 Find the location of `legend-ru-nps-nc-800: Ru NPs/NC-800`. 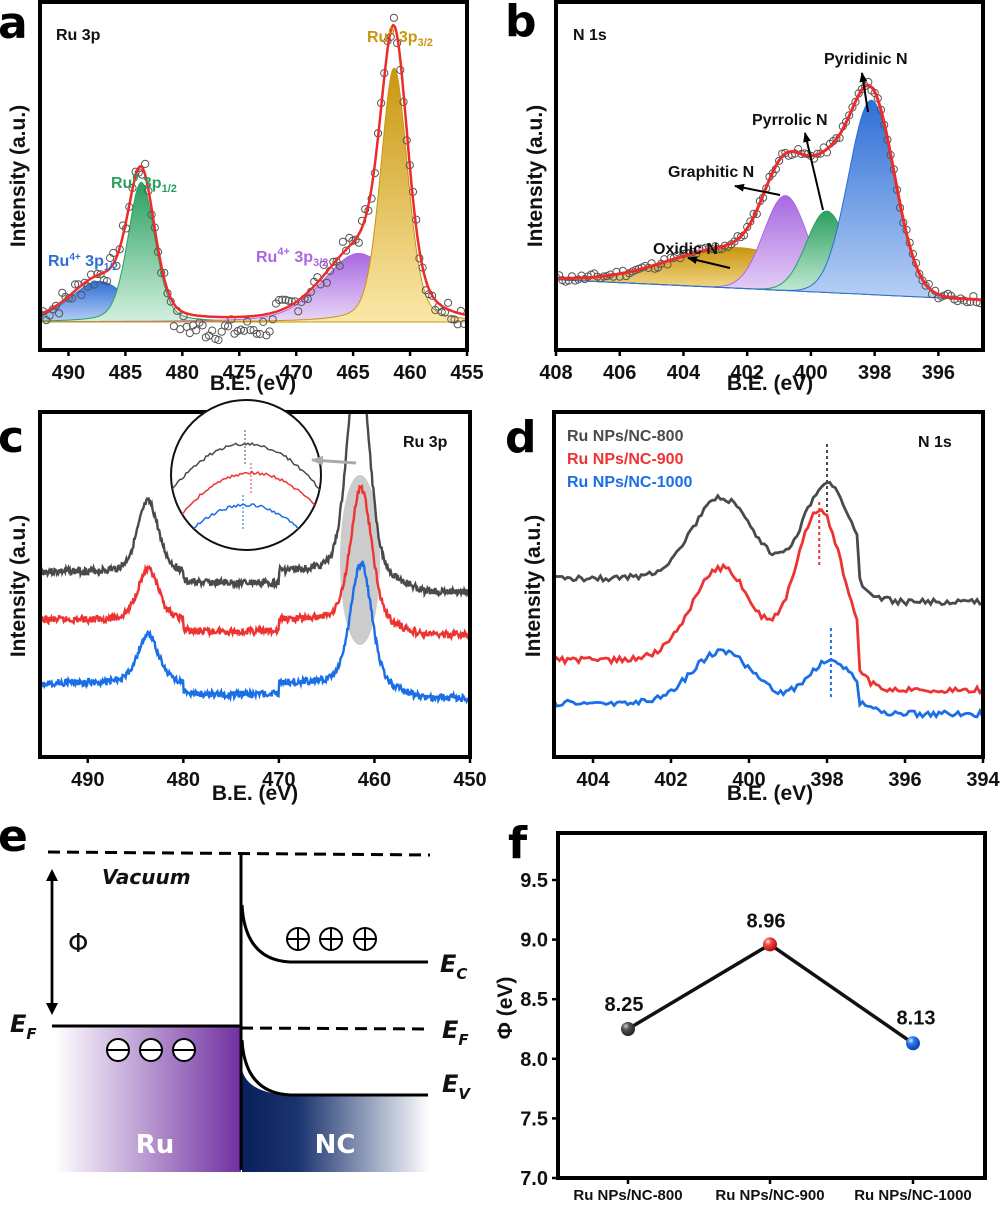

legend-ru-nps-nc-800: Ru NPs/NC-800 is located at coordinates (625, 436).